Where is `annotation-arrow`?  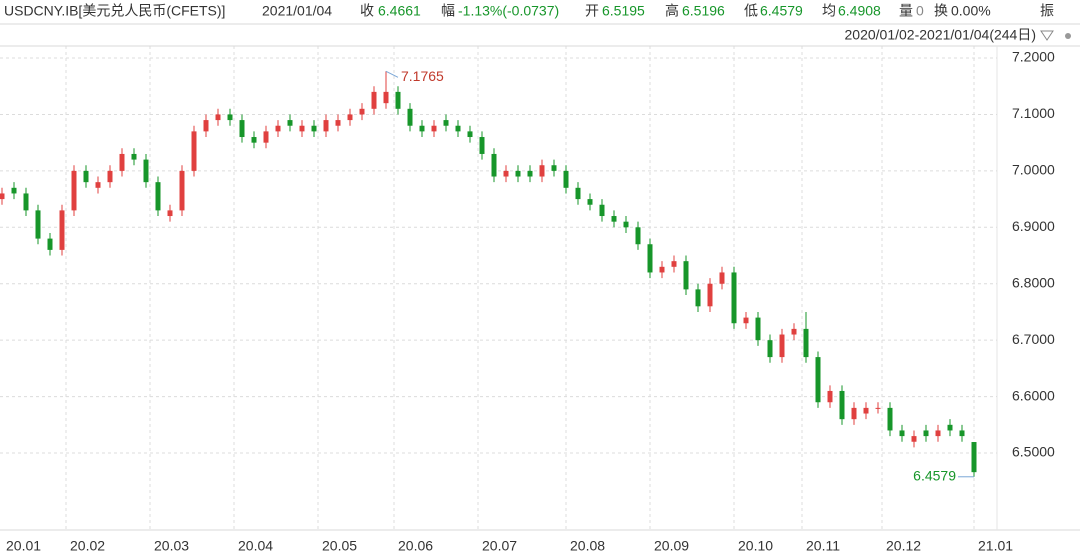 annotation-arrow is located at coordinates (392, 74).